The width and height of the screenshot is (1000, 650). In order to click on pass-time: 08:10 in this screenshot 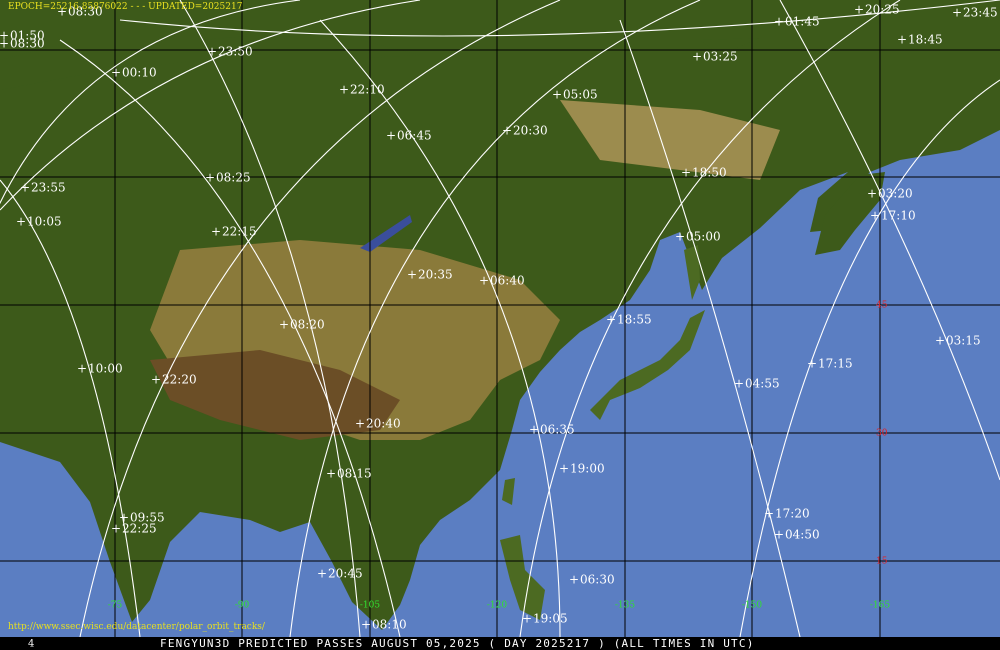, I will do `click(389, 625)`.